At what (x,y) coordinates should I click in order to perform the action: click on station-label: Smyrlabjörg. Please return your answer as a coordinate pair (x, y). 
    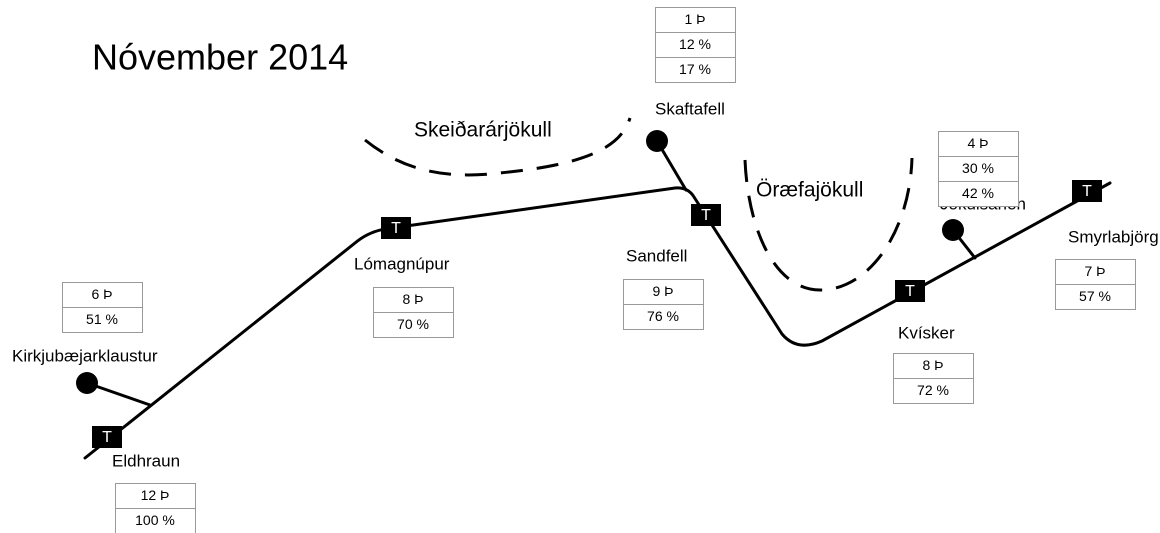
    Looking at the image, I should click on (1113, 236).